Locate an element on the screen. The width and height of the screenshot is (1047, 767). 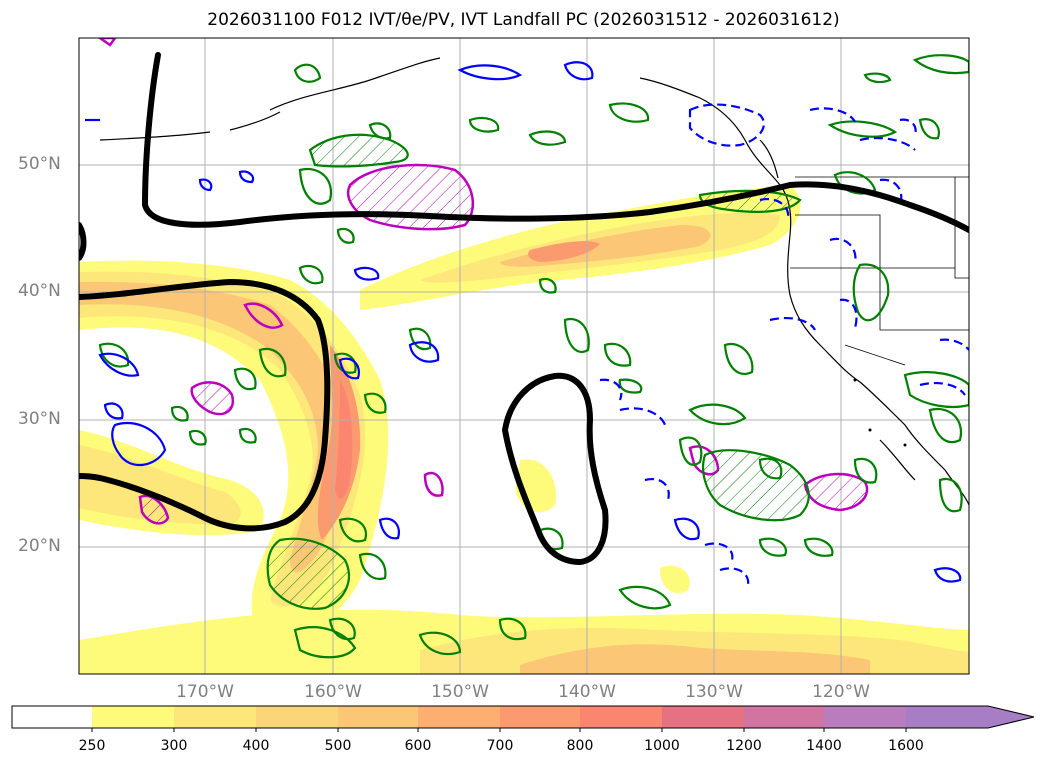
lon-label-170w: 170°W is located at coordinates (205, 692).